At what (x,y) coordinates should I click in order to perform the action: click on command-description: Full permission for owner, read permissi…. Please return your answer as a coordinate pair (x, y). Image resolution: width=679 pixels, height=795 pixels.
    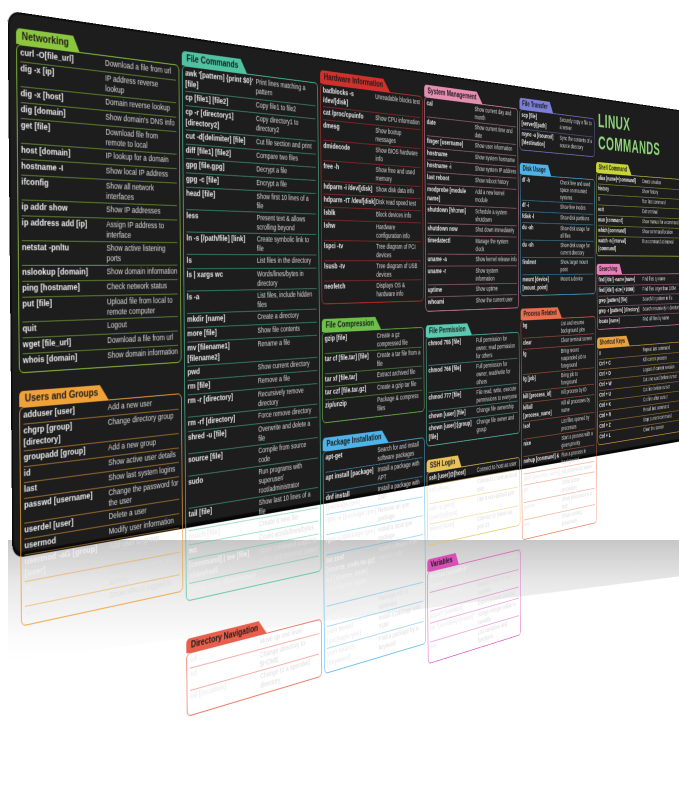
    Looking at the image, I should click on (496, 347).